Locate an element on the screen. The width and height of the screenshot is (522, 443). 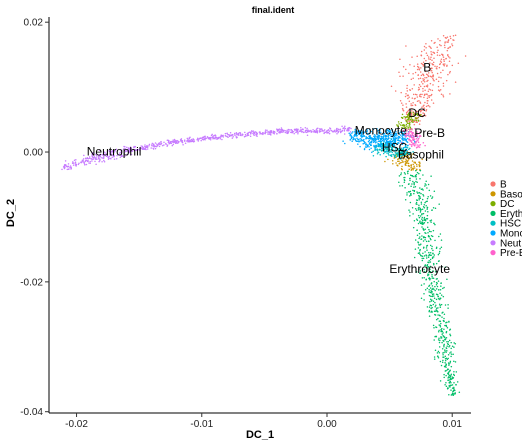
cluster-label-b: B is located at coordinates (427, 68).